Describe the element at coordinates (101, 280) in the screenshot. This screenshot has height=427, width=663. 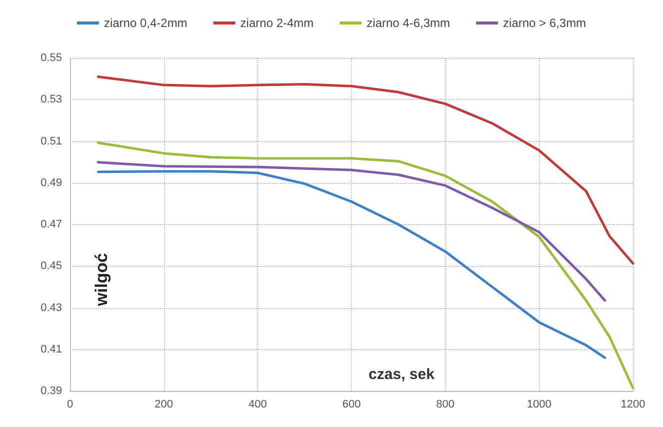
I see `y-axis-title: wilgoć` at that location.